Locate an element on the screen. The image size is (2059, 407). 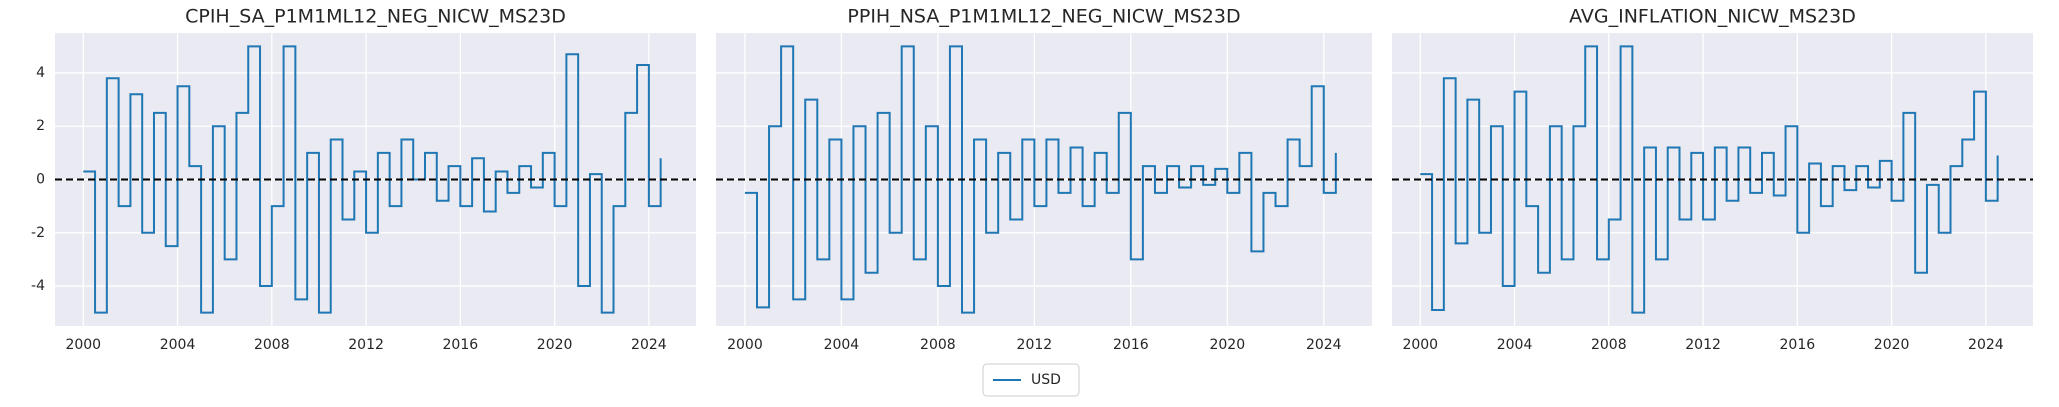
legend: USD is located at coordinates (1031, 380).